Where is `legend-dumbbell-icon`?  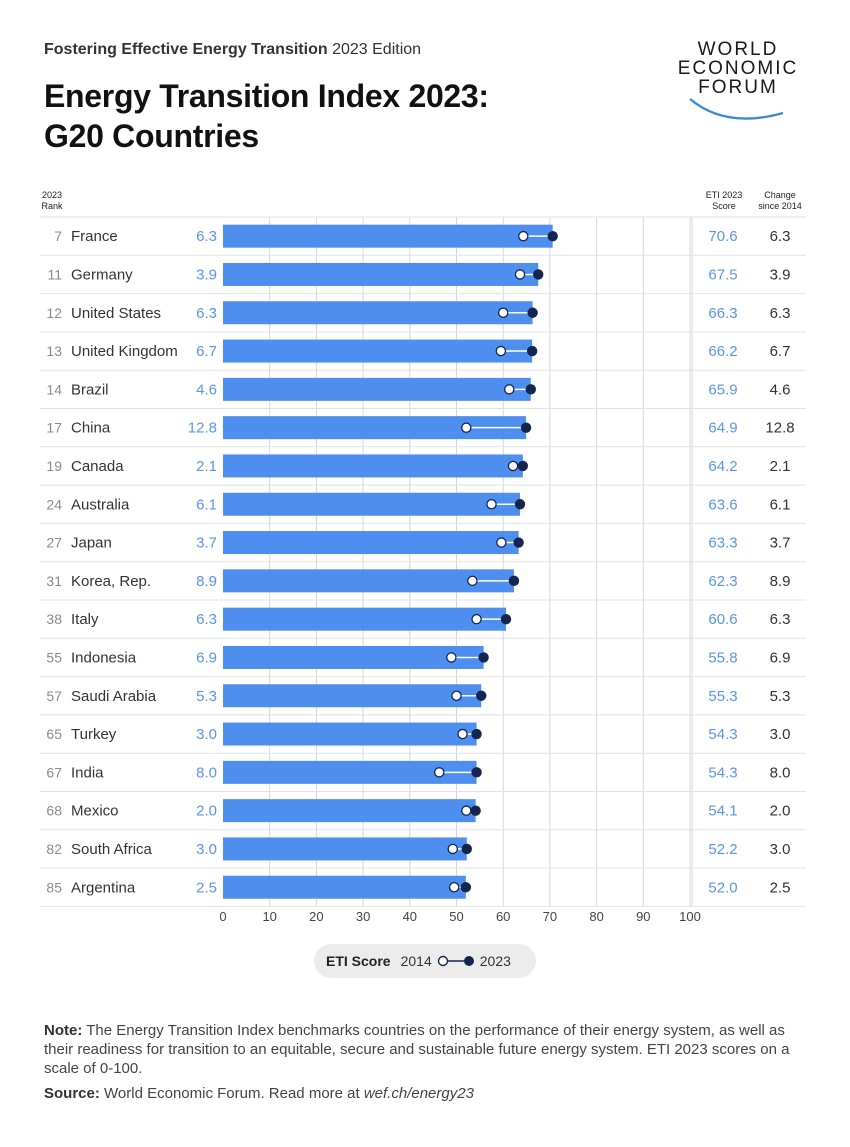 legend-dumbbell-icon is located at coordinates (455, 961).